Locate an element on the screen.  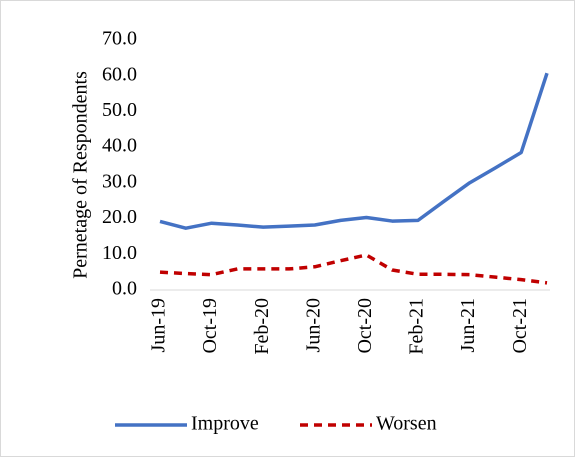
x-tick-label: Feb-21 is located at coordinates (417, 326).